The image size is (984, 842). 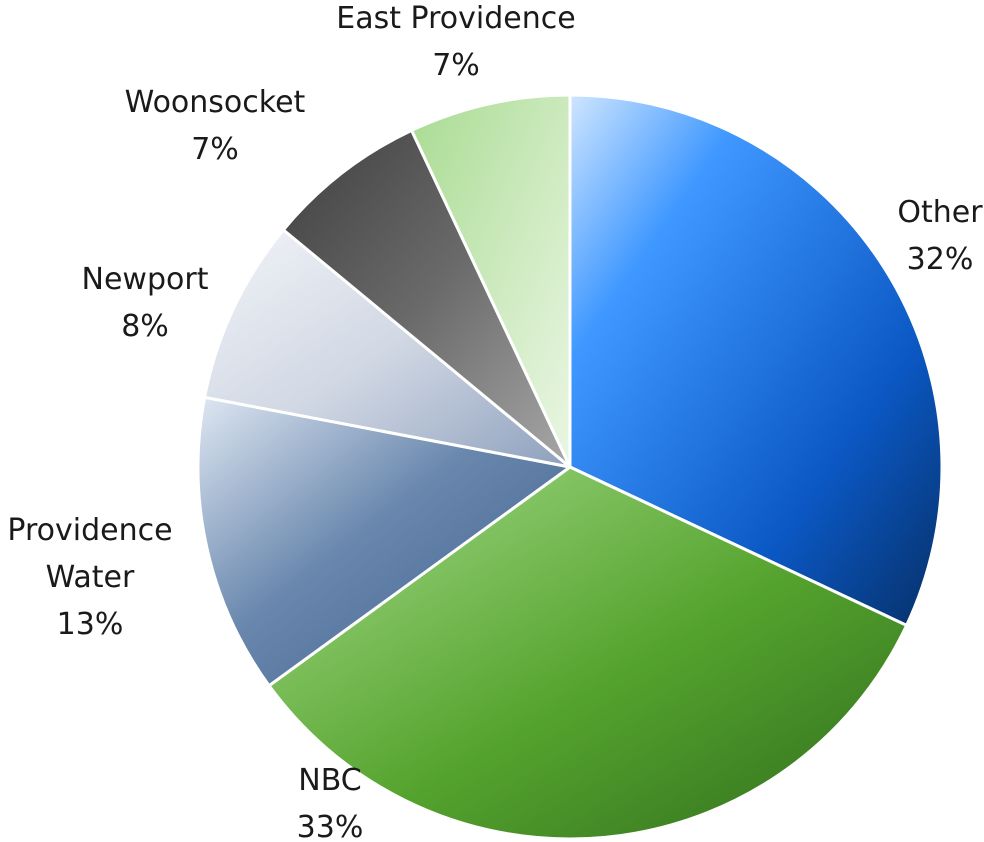 I want to click on slice-label-nbc: NBC 33%, so click(x=330, y=802).